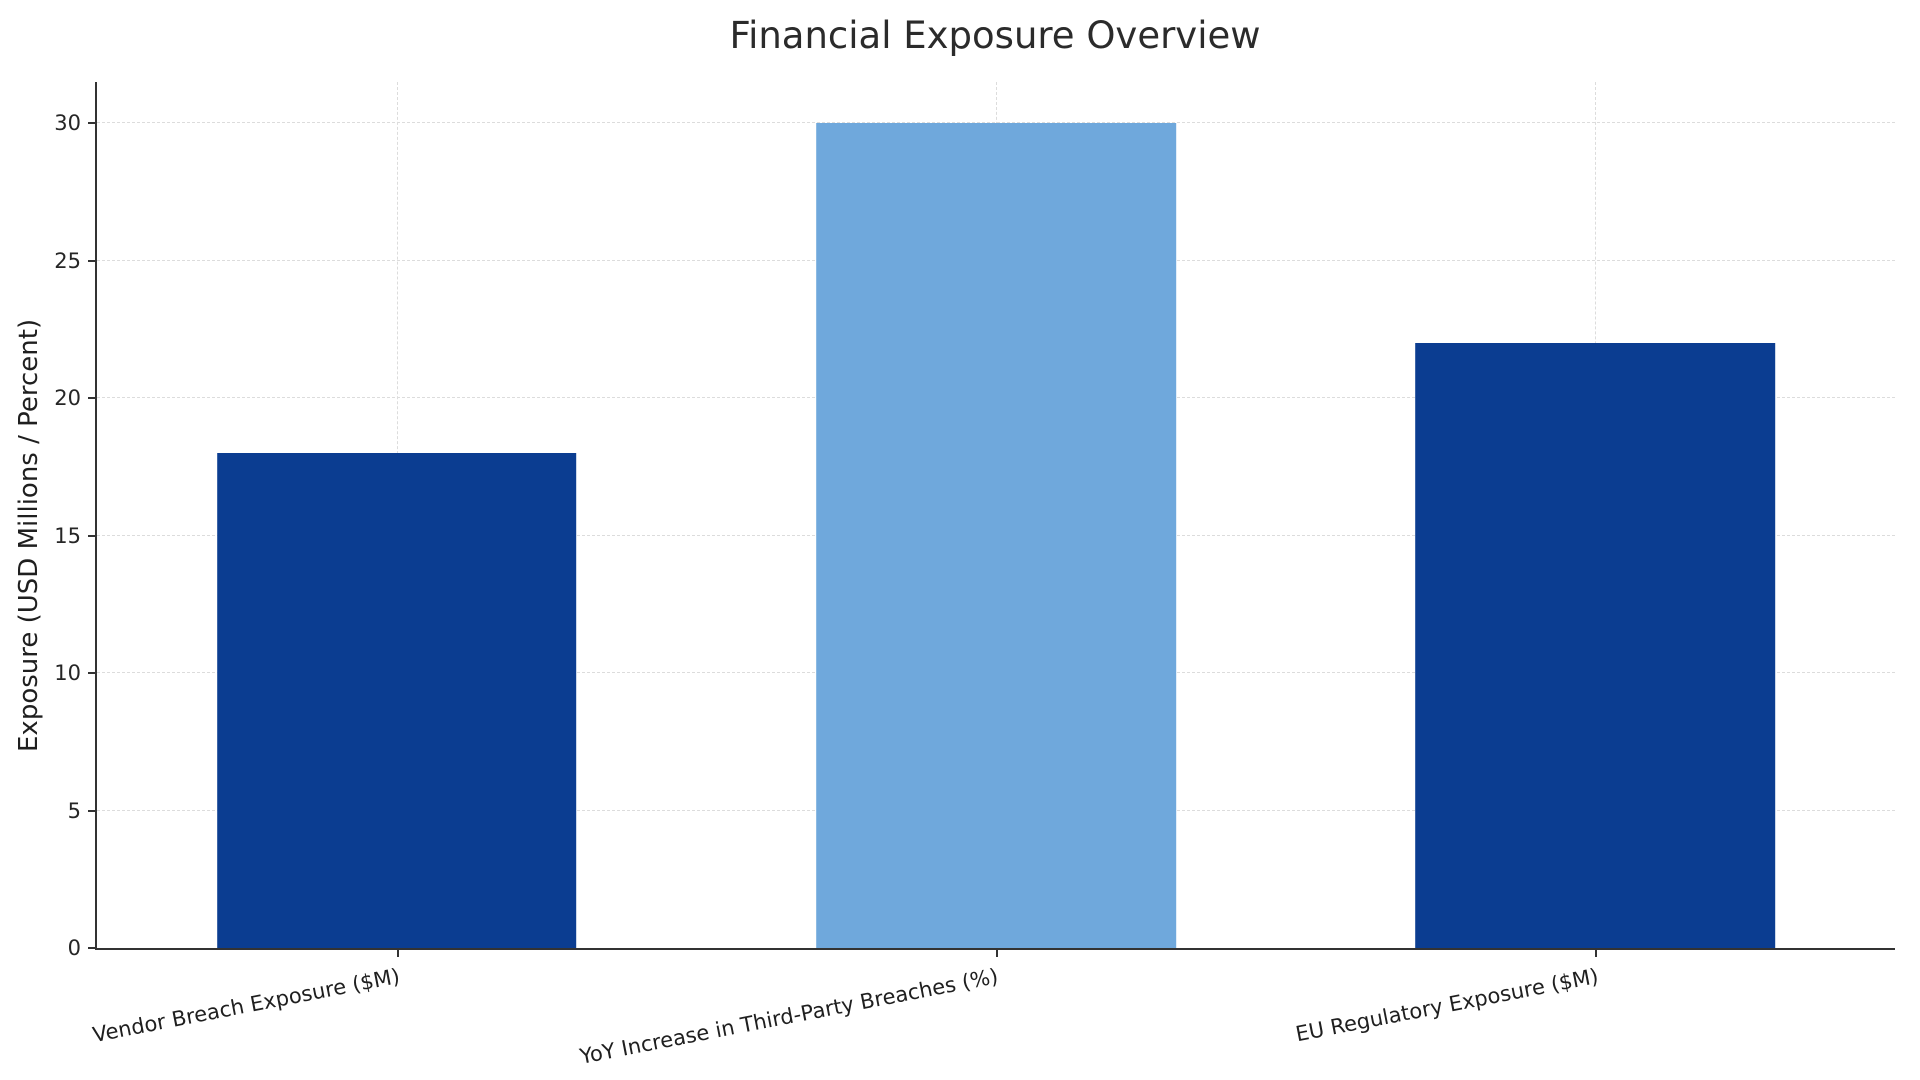 The height and width of the screenshot is (1080, 1920). What do you see at coordinates (29, 535) in the screenshot?
I see `y-axis-label: Exposure (USD Millions / Percent)` at bounding box center [29, 535].